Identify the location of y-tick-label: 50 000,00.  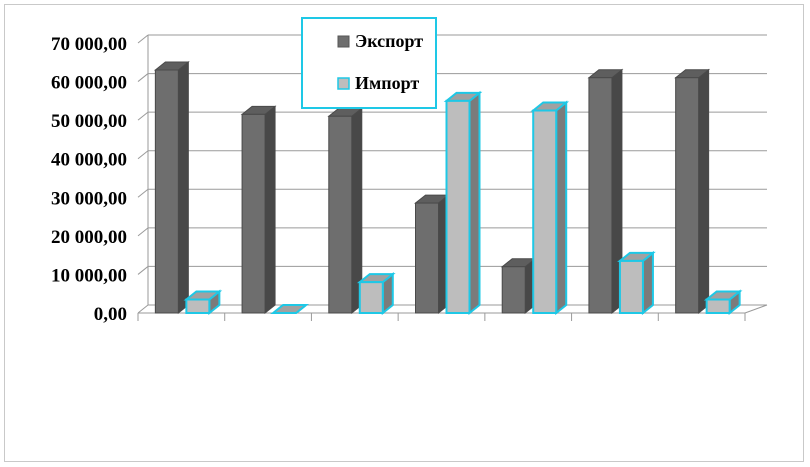
(89, 121).